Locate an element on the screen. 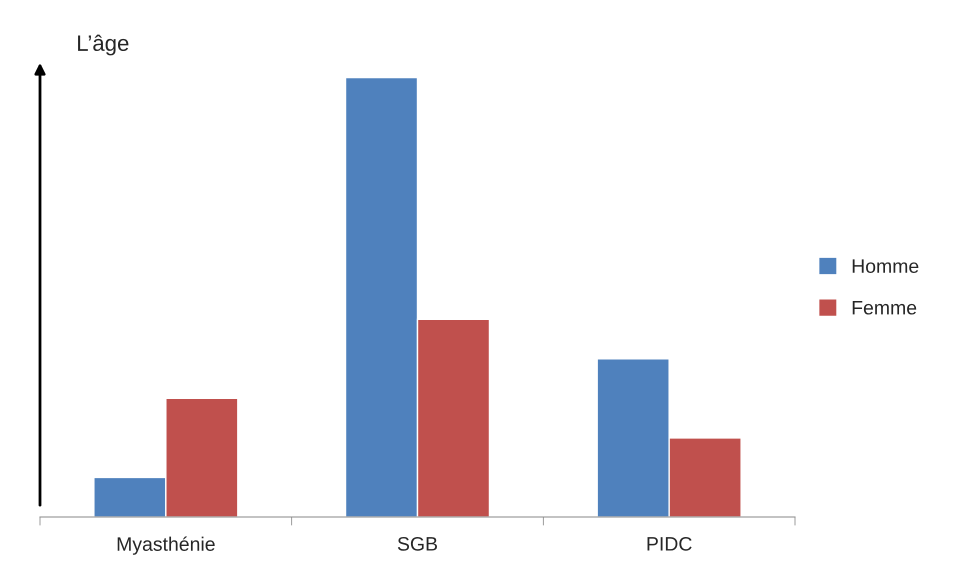 The height and width of the screenshot is (577, 958). x-tick-label: Myasthénie is located at coordinates (166, 545).